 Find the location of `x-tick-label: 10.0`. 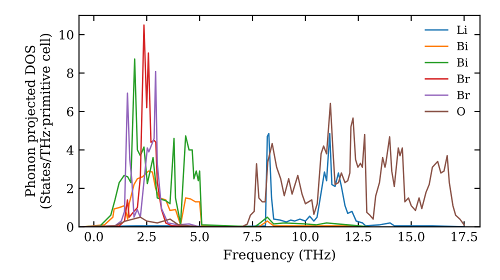

x-tick-label: 10.0 is located at coordinates (306, 237).